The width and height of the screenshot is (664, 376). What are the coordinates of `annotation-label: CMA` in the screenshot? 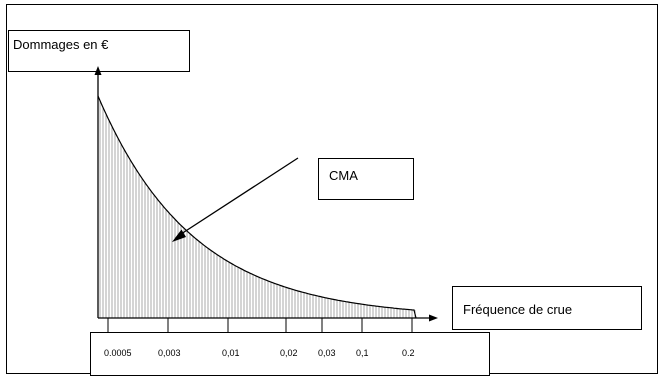 It's located at (343, 175).